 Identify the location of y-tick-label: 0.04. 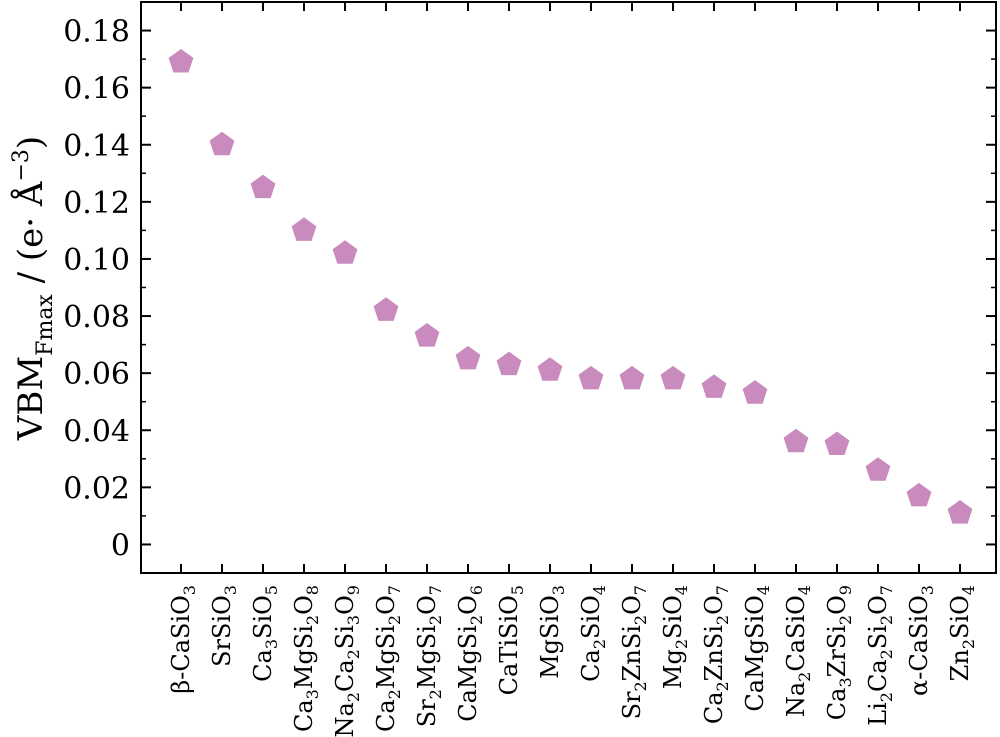
(96, 431).